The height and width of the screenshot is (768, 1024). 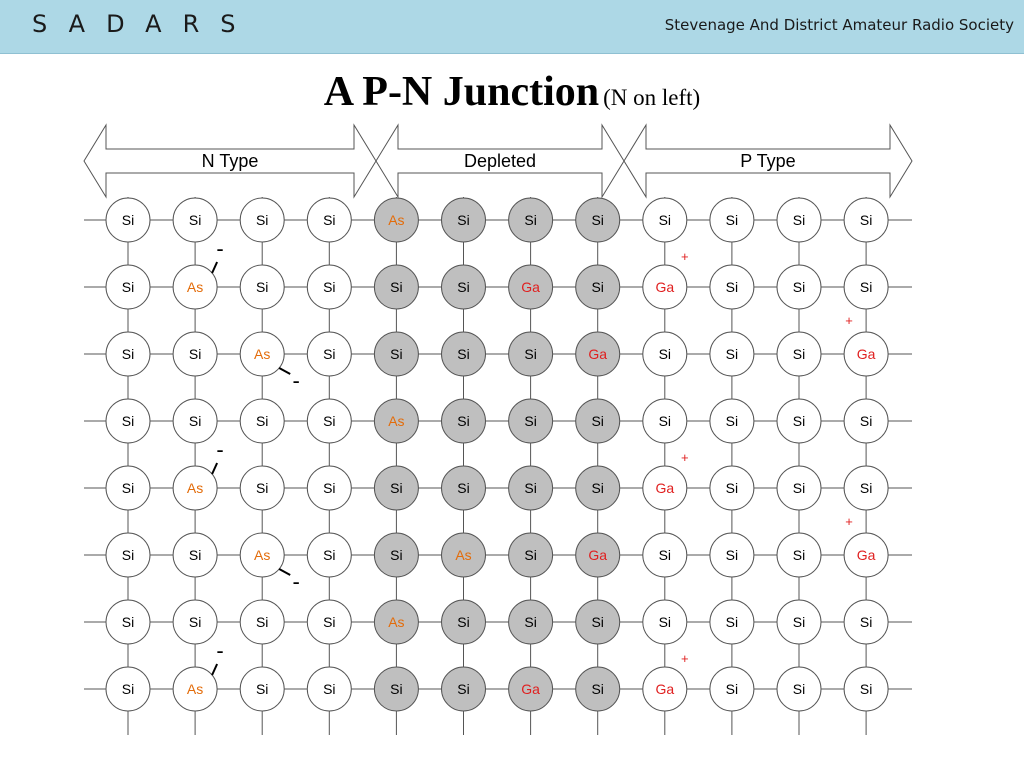 I want to click on free-electron: -, so click(x=217, y=456).